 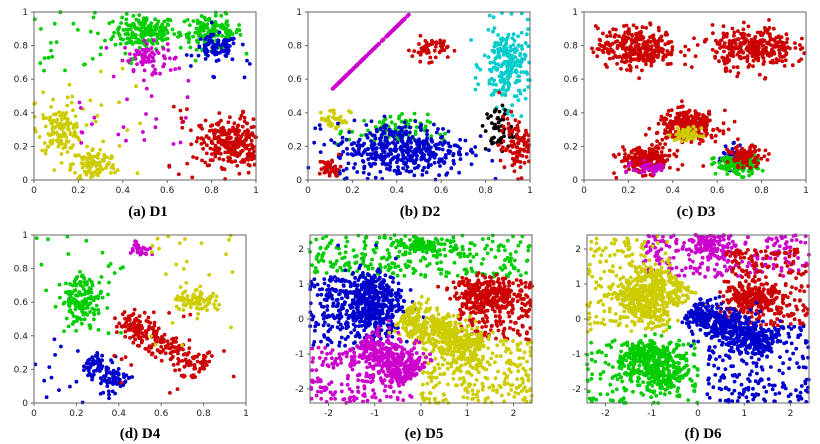 What do you see at coordinates (78, 191) in the screenshot?
I see `x-tick-label: 0.2` at bounding box center [78, 191].